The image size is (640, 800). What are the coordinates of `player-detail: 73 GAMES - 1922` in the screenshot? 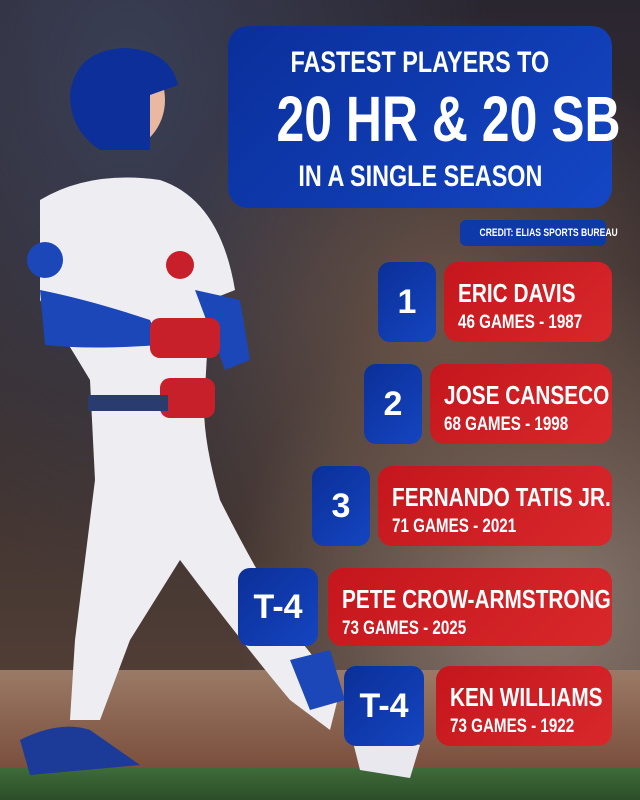 It's located at (512, 726).